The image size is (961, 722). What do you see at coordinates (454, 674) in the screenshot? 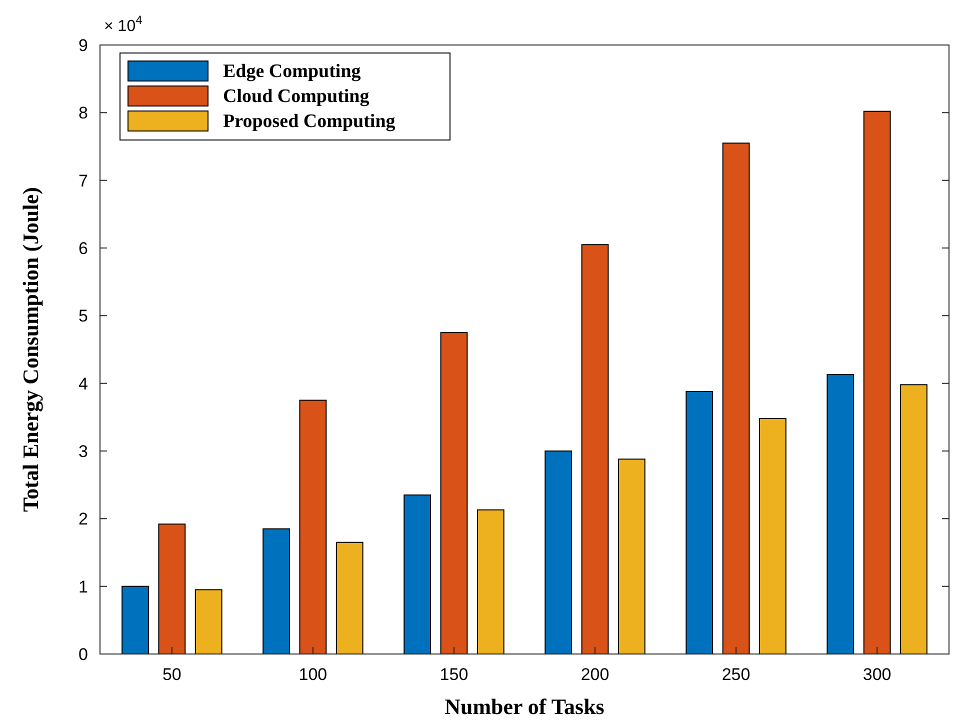
I see `x-tick-label: 150` at bounding box center [454, 674].